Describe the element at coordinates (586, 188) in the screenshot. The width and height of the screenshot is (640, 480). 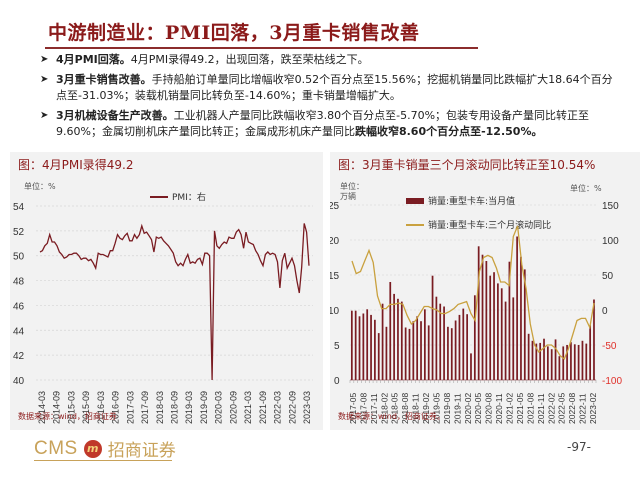
I see `truck-right-unit-label: 单位：%` at that location.